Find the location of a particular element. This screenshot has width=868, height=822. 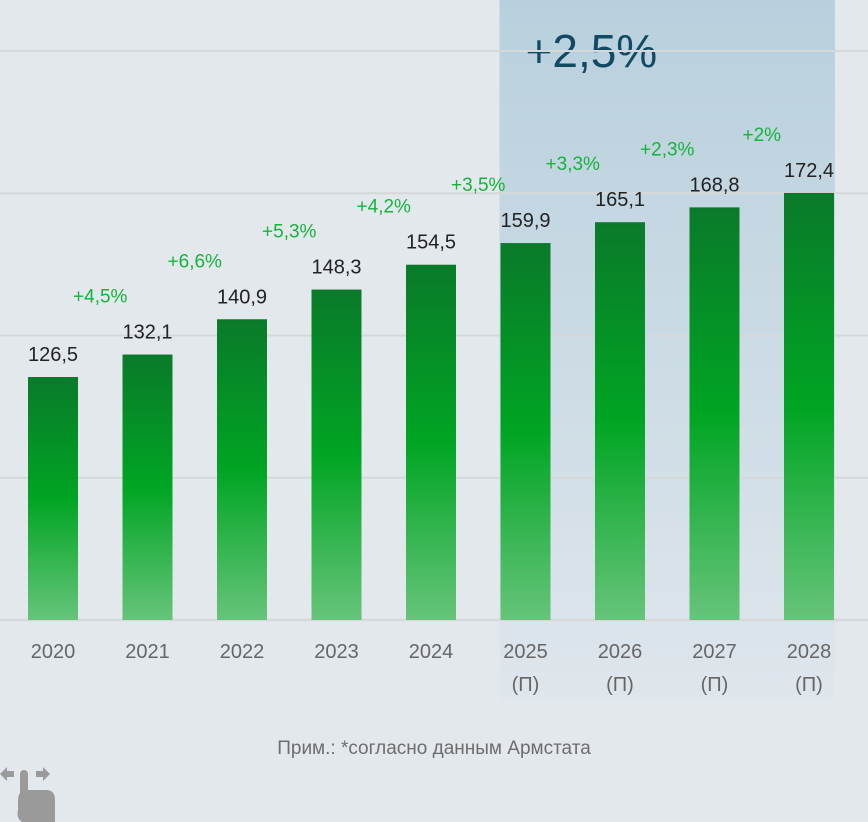

x-tick-label: 2022 is located at coordinates (242, 652).